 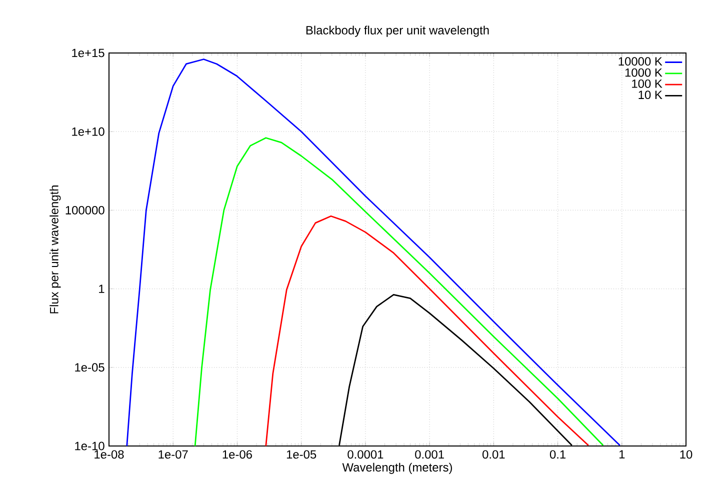 What do you see at coordinates (397, 31) in the screenshot?
I see `chart-title: Blackbody flux per unit wavelength` at bounding box center [397, 31].